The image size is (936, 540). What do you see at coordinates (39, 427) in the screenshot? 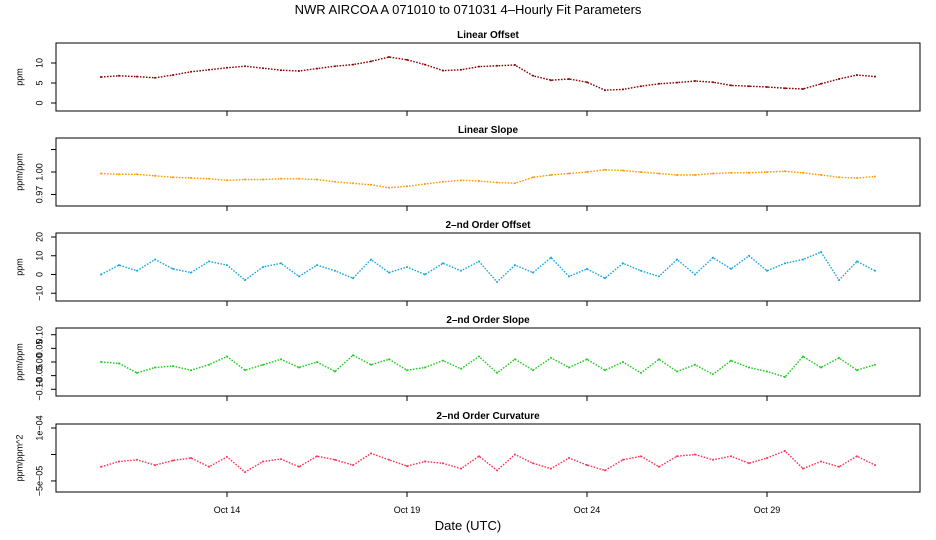
I see `y-tick-label: 1e−04` at bounding box center [39, 427].